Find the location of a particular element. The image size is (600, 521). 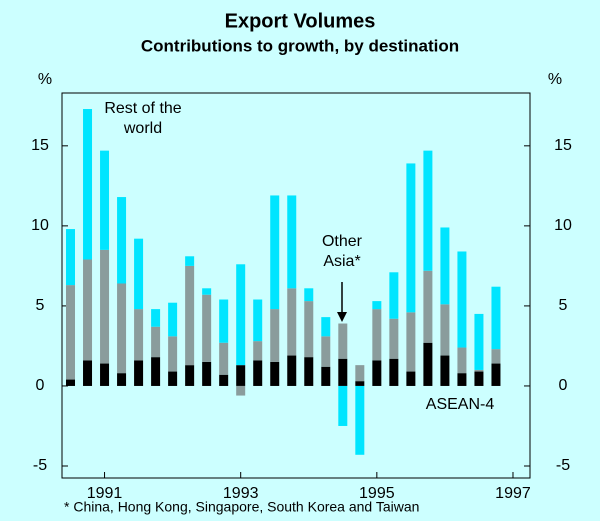

x-tick-label: 1991 is located at coordinates (105, 493).